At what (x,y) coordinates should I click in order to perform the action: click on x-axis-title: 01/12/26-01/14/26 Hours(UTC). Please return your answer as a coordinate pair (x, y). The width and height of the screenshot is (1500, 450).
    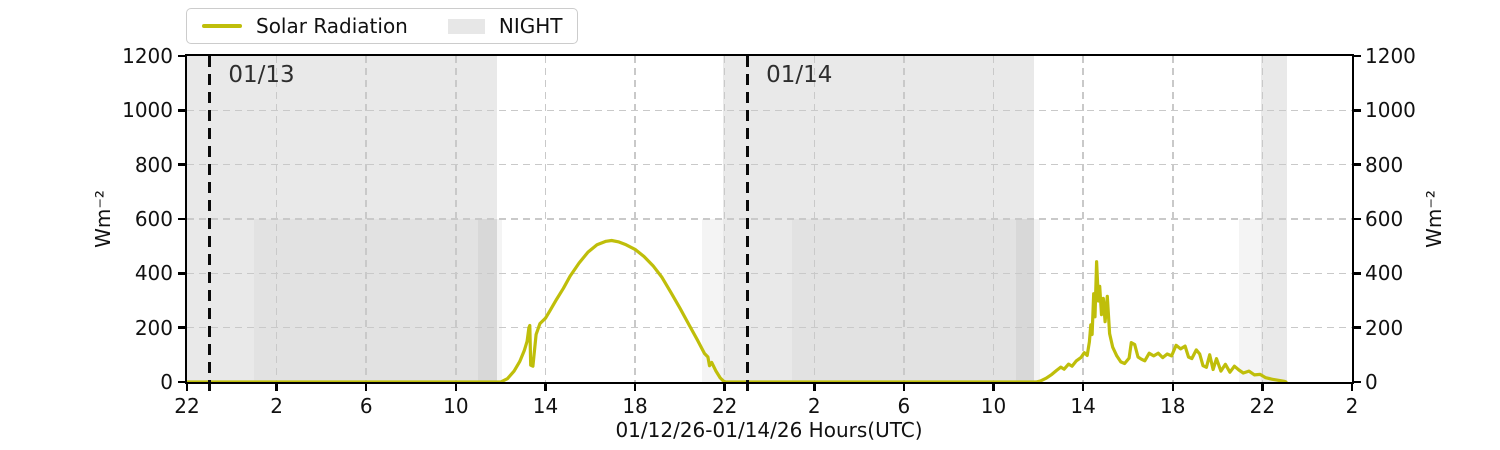
    Looking at the image, I should click on (769, 430).